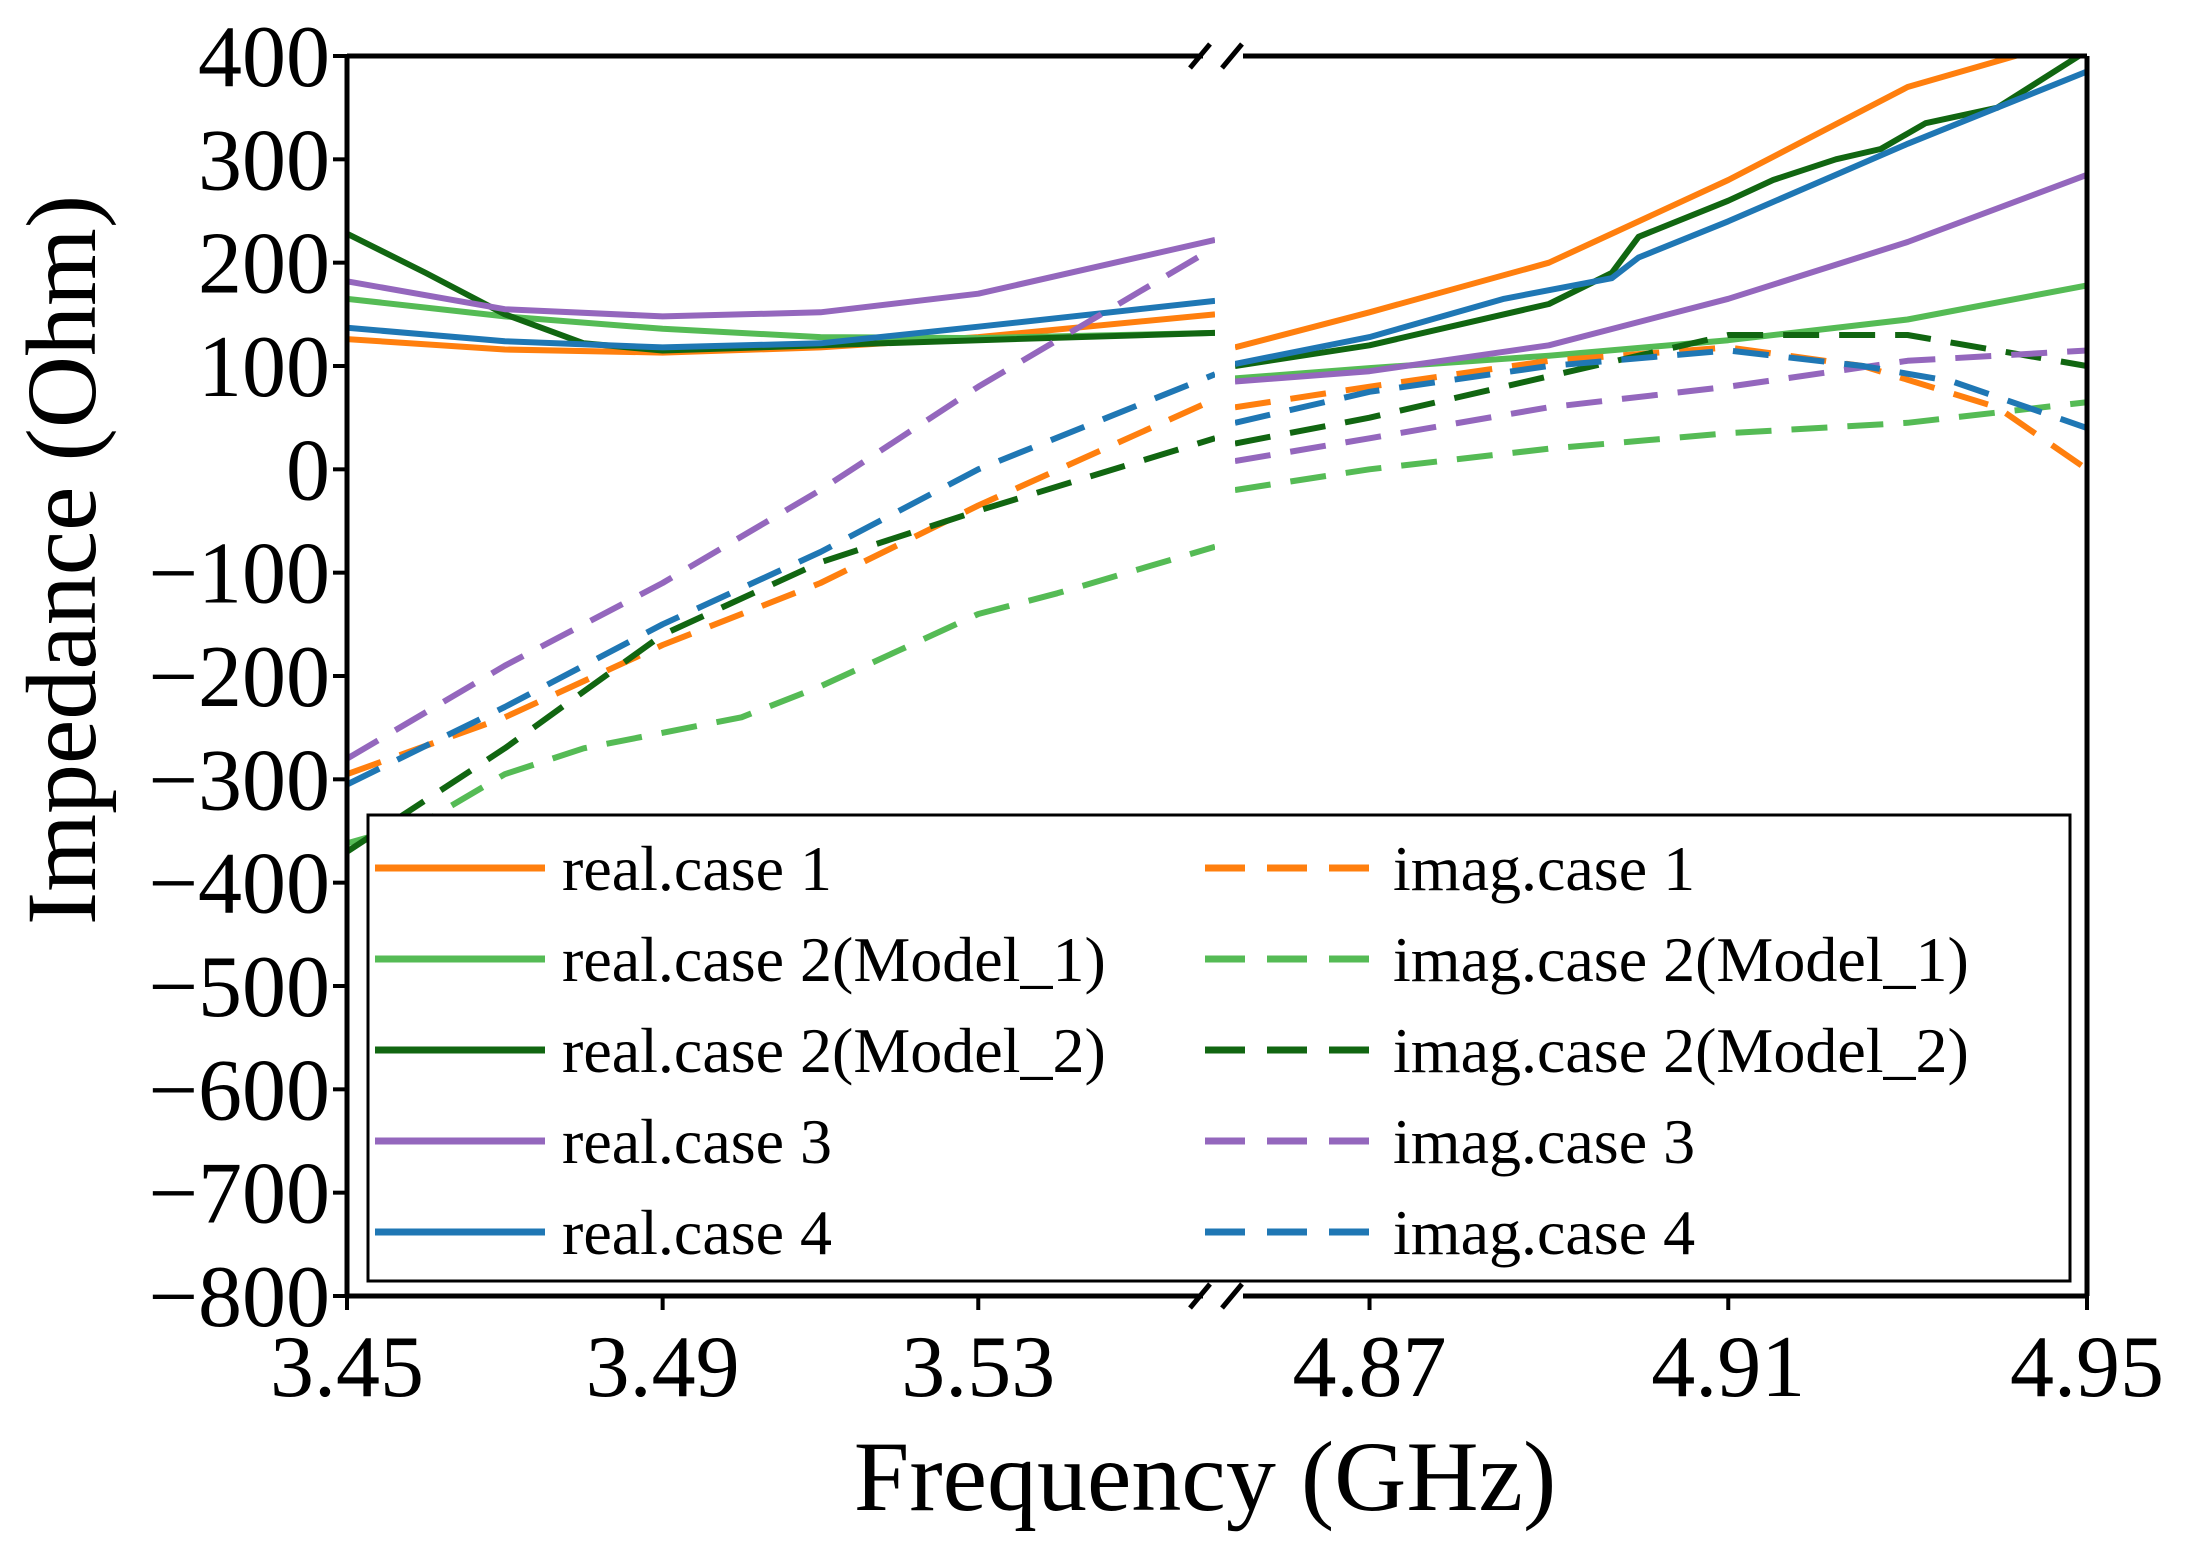  Describe the element at coordinates (2087, 1367) in the screenshot. I see `x-tick-label: 4.95` at that location.